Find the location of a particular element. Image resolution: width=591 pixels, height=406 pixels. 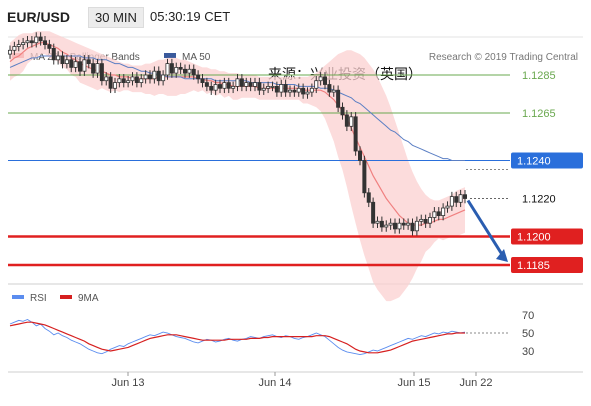

symbol-label: EUR/USD is located at coordinates (39, 17).